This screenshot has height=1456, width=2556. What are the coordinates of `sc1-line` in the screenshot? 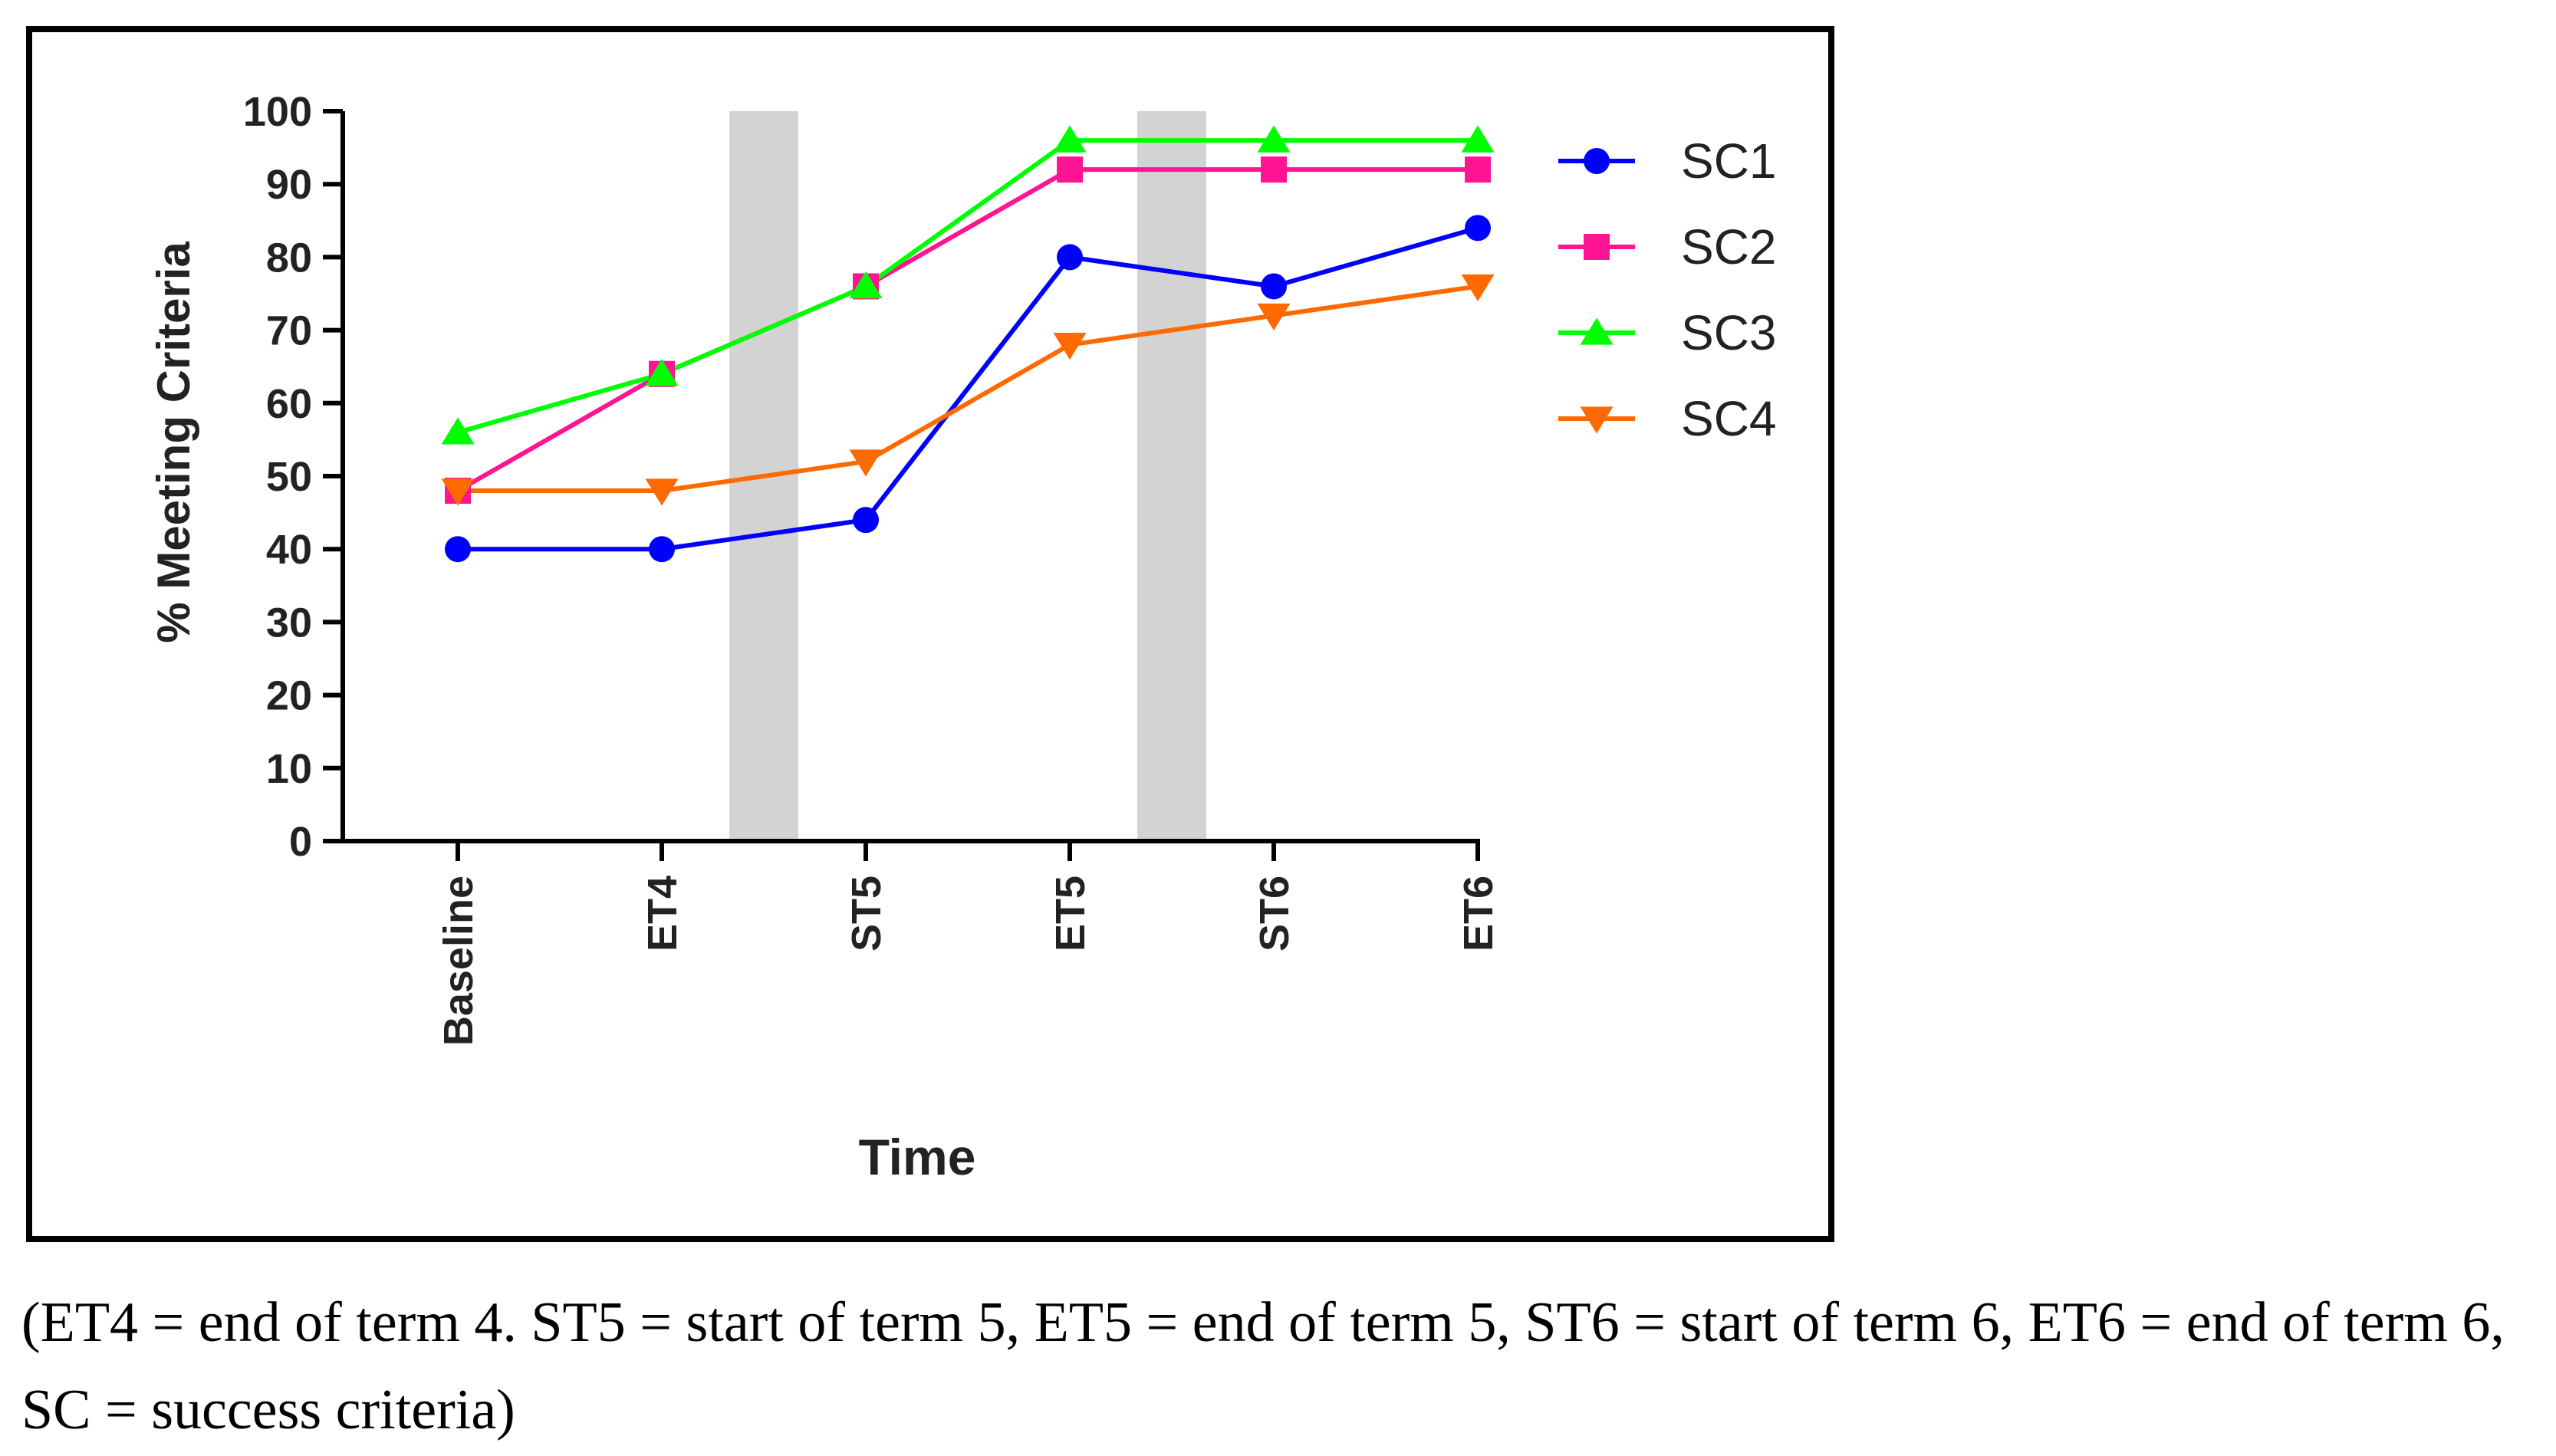 It's located at (968, 388).